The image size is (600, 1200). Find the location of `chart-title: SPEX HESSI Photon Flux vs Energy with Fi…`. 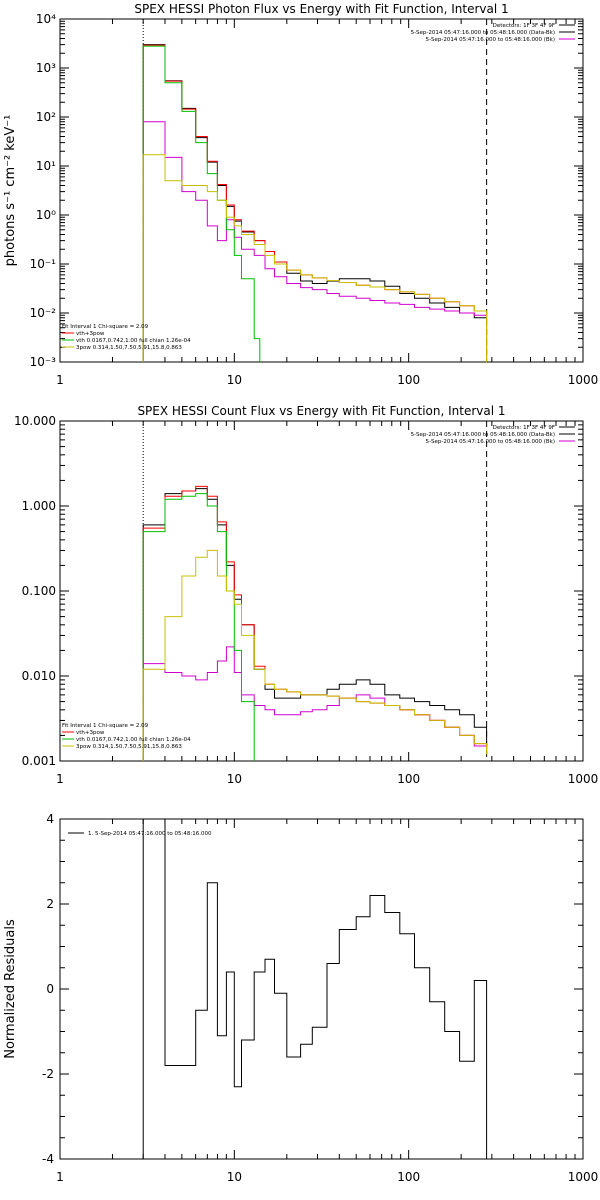

chart-title: SPEX HESSI Photon Flux vs Energy with Fi… is located at coordinates (321, 9).